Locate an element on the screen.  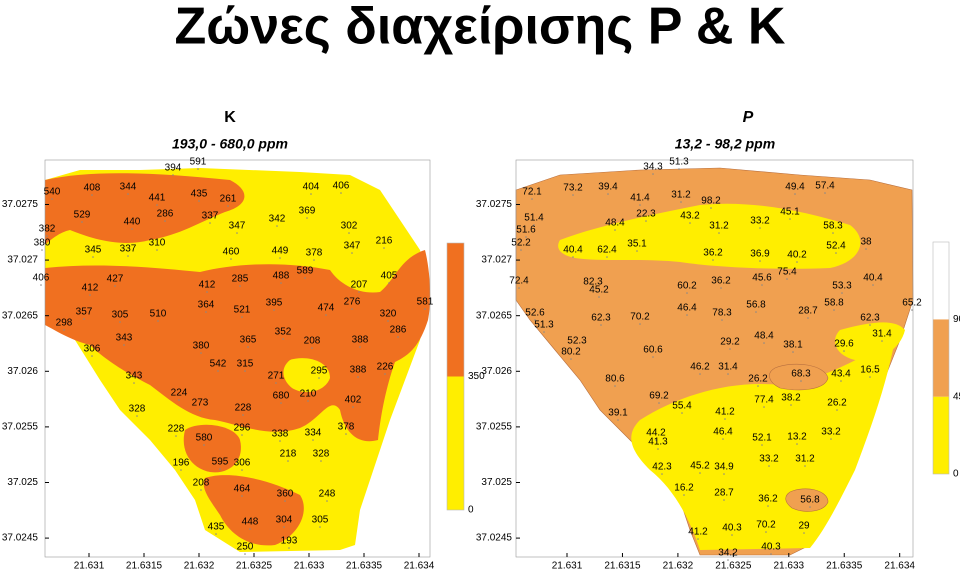
sample-label: 34.9 is located at coordinates (724, 467).